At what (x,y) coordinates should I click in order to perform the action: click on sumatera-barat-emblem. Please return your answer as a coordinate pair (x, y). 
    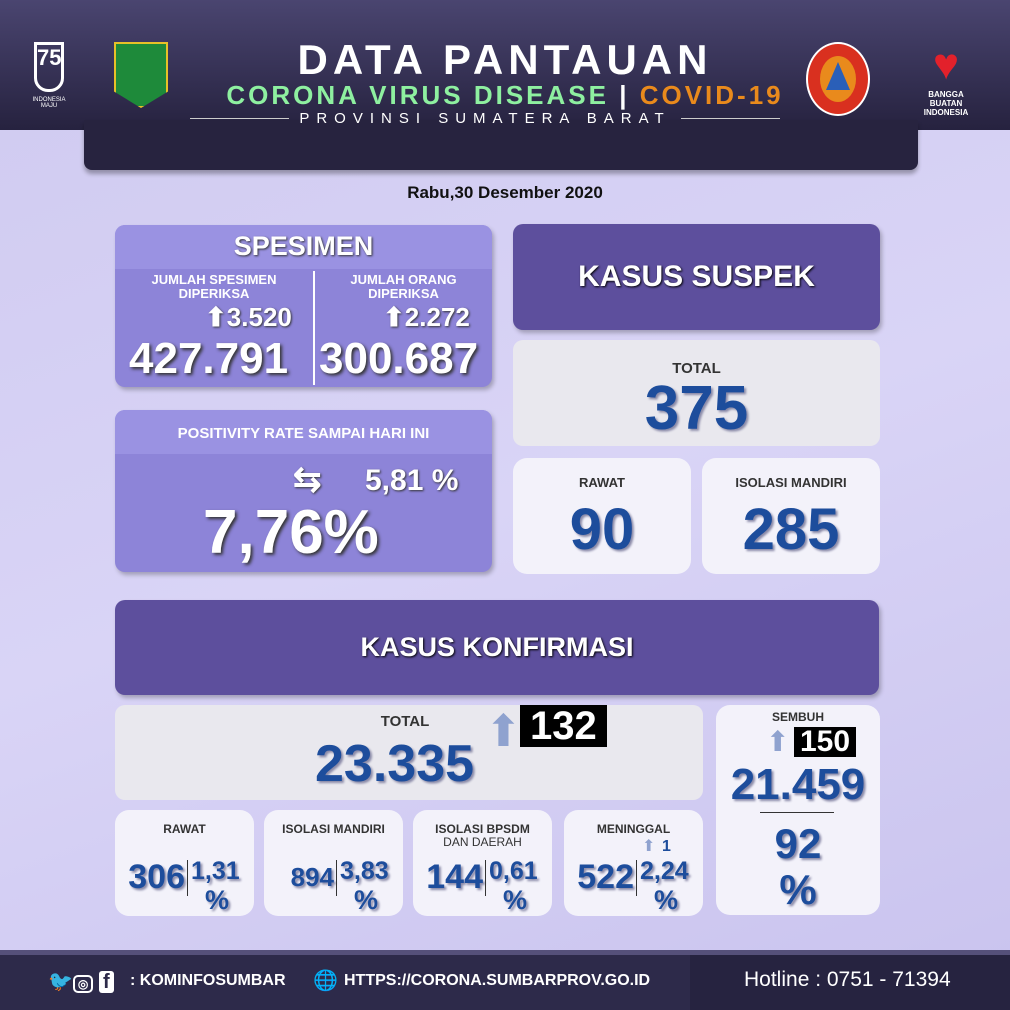
    Looking at the image, I should click on (141, 75).